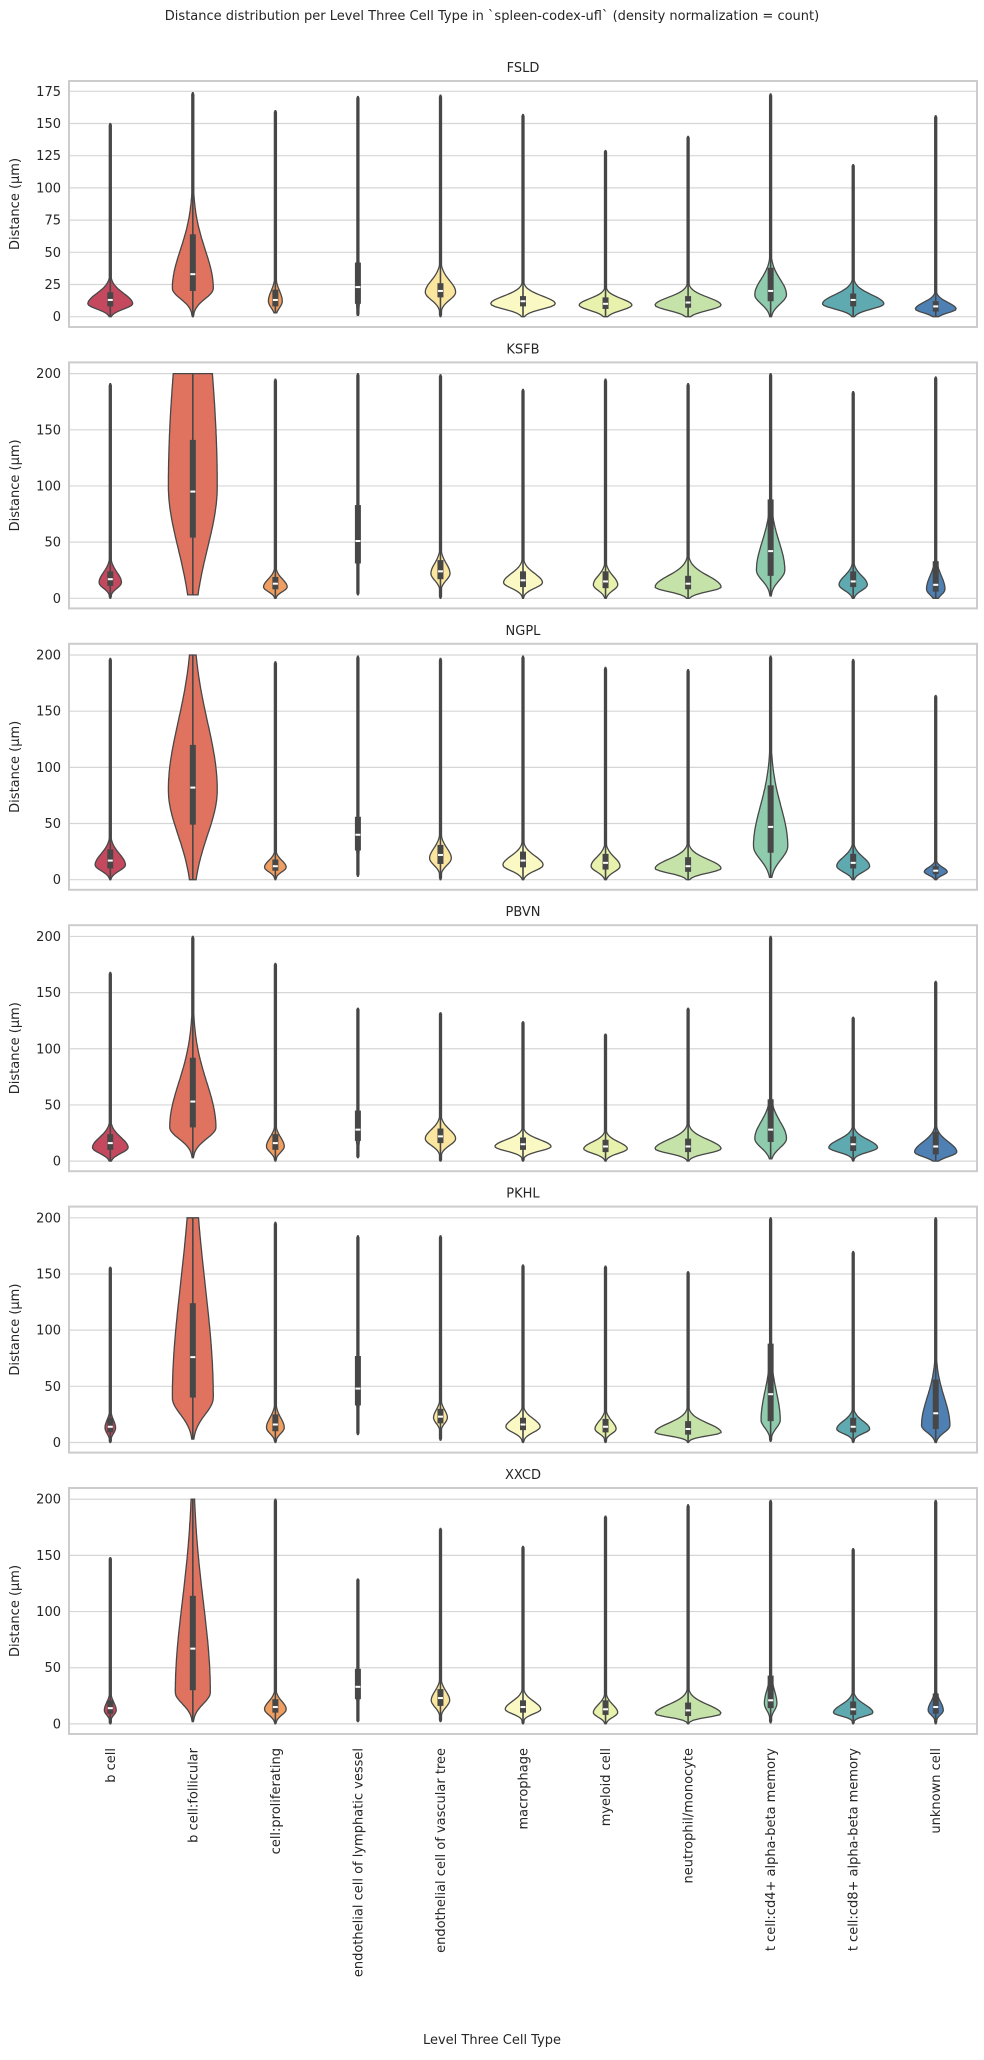 The height and width of the screenshot is (2060, 984). What do you see at coordinates (524, 1789) in the screenshot?
I see `x-tick-label: macrophage` at bounding box center [524, 1789].